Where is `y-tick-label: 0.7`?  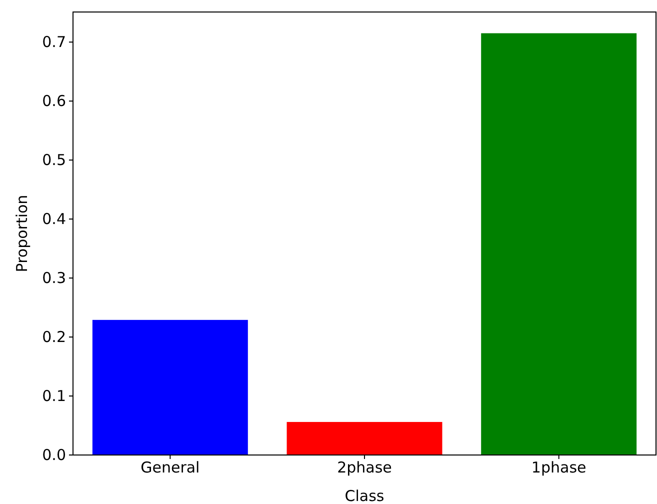 y-tick-label: 0.7 is located at coordinates (54, 41).